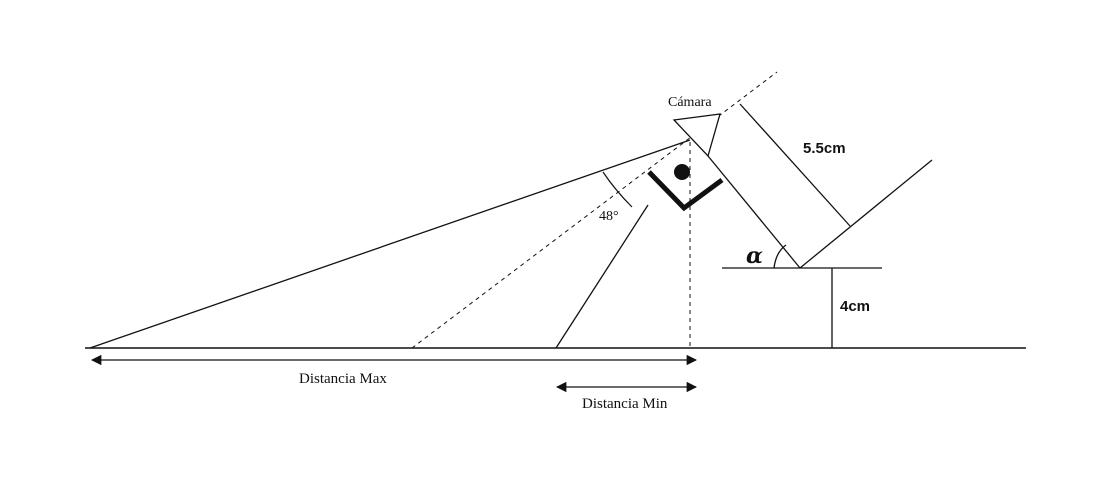 This screenshot has width=1109, height=483. Describe the element at coordinates (866, 214) in the screenshot. I see `arm-extension` at that location.